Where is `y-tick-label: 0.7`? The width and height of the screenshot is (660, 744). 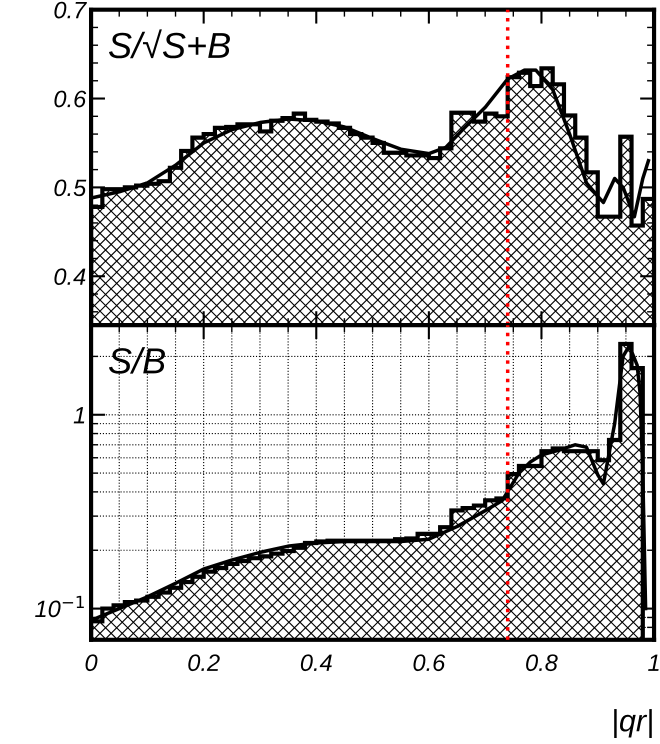 y-tick-label: 0.7 is located at coordinates (70, 10).